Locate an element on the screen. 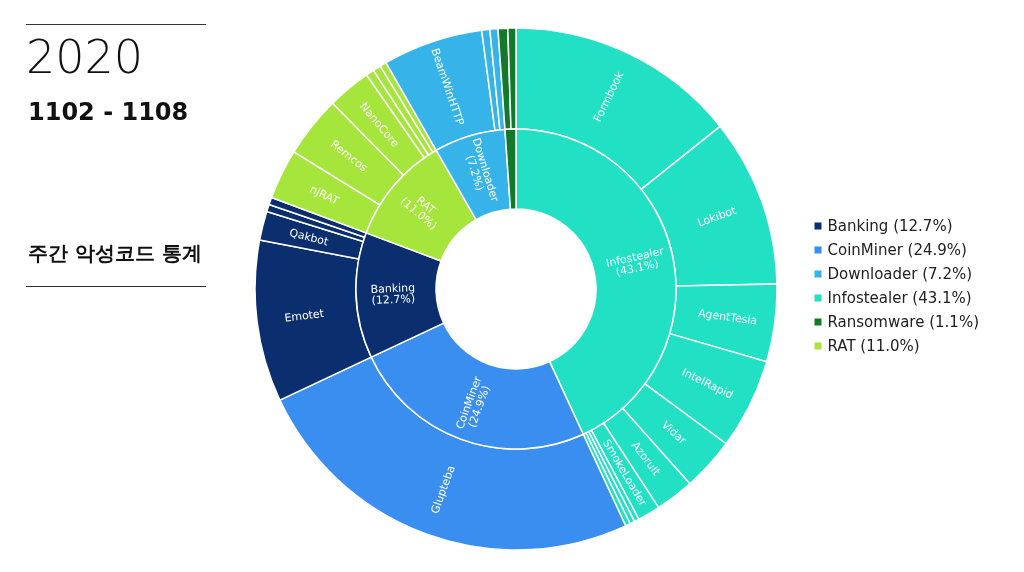 This screenshot has width=1024, height=572. category-label: Banking (12.7%) is located at coordinates (890, 226).